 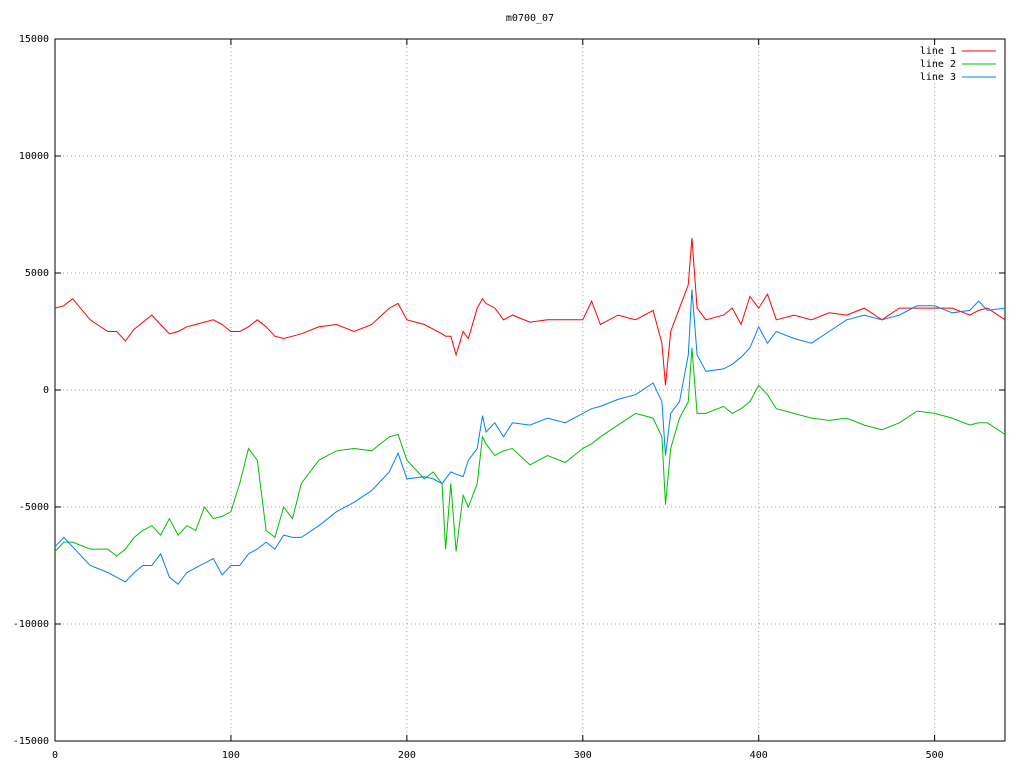 What do you see at coordinates (34, 507) in the screenshot?
I see `y-tick-label: -5000` at bounding box center [34, 507].